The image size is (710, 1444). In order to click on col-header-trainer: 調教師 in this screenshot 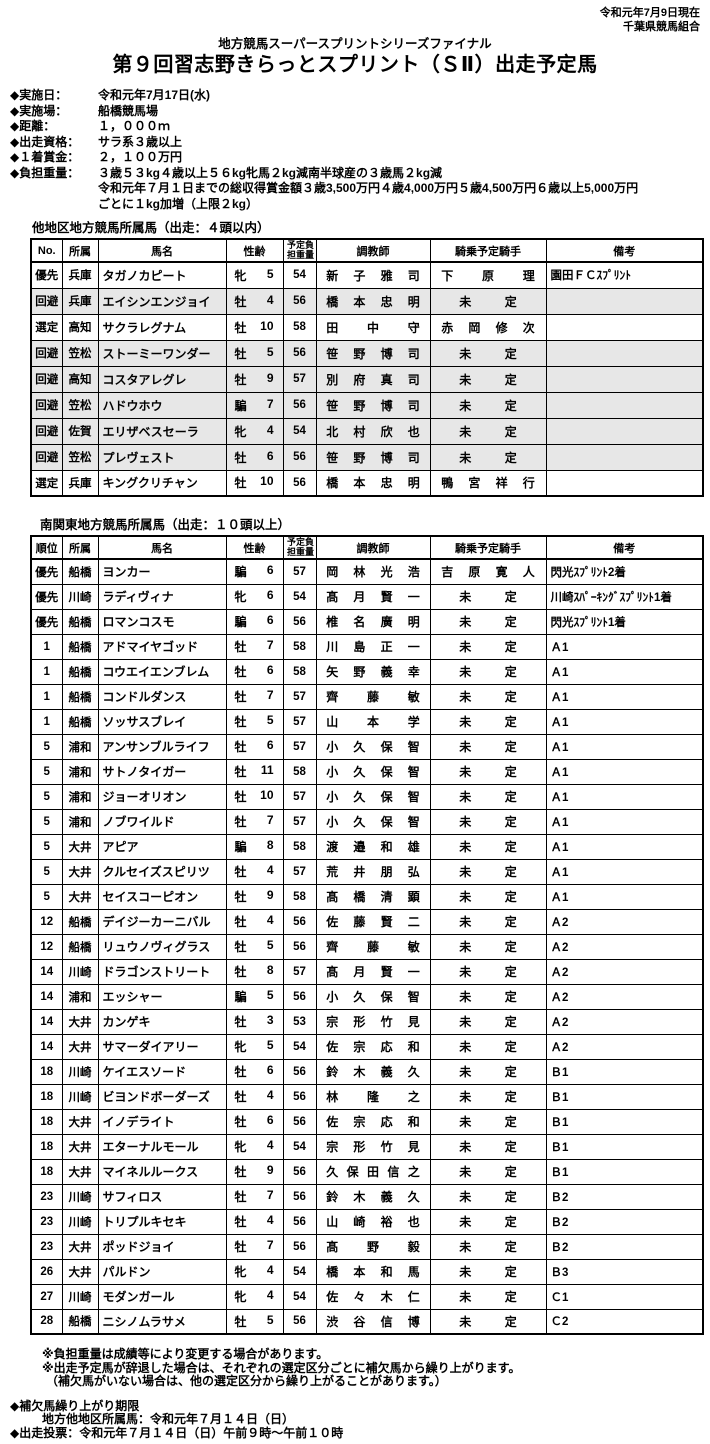, I will do `click(373, 250)`.